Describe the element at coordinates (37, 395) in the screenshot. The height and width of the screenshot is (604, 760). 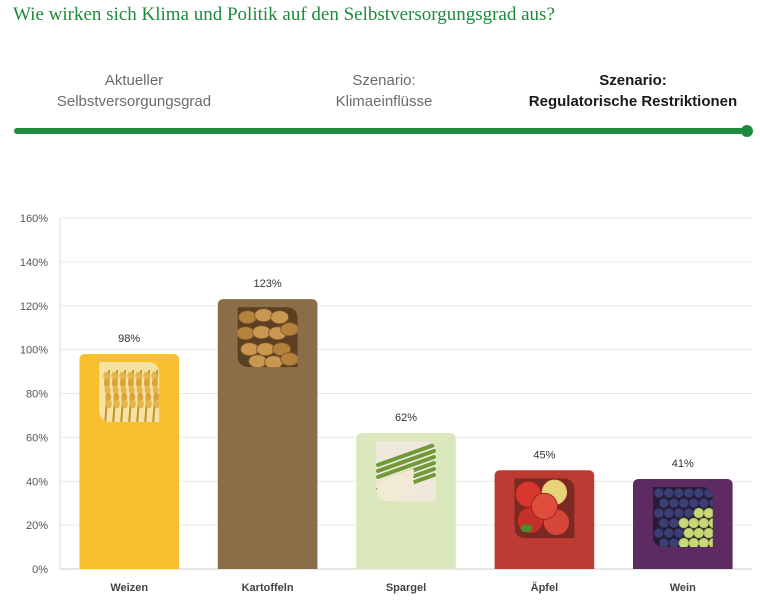
I see `y-tick-label: 80%` at that location.